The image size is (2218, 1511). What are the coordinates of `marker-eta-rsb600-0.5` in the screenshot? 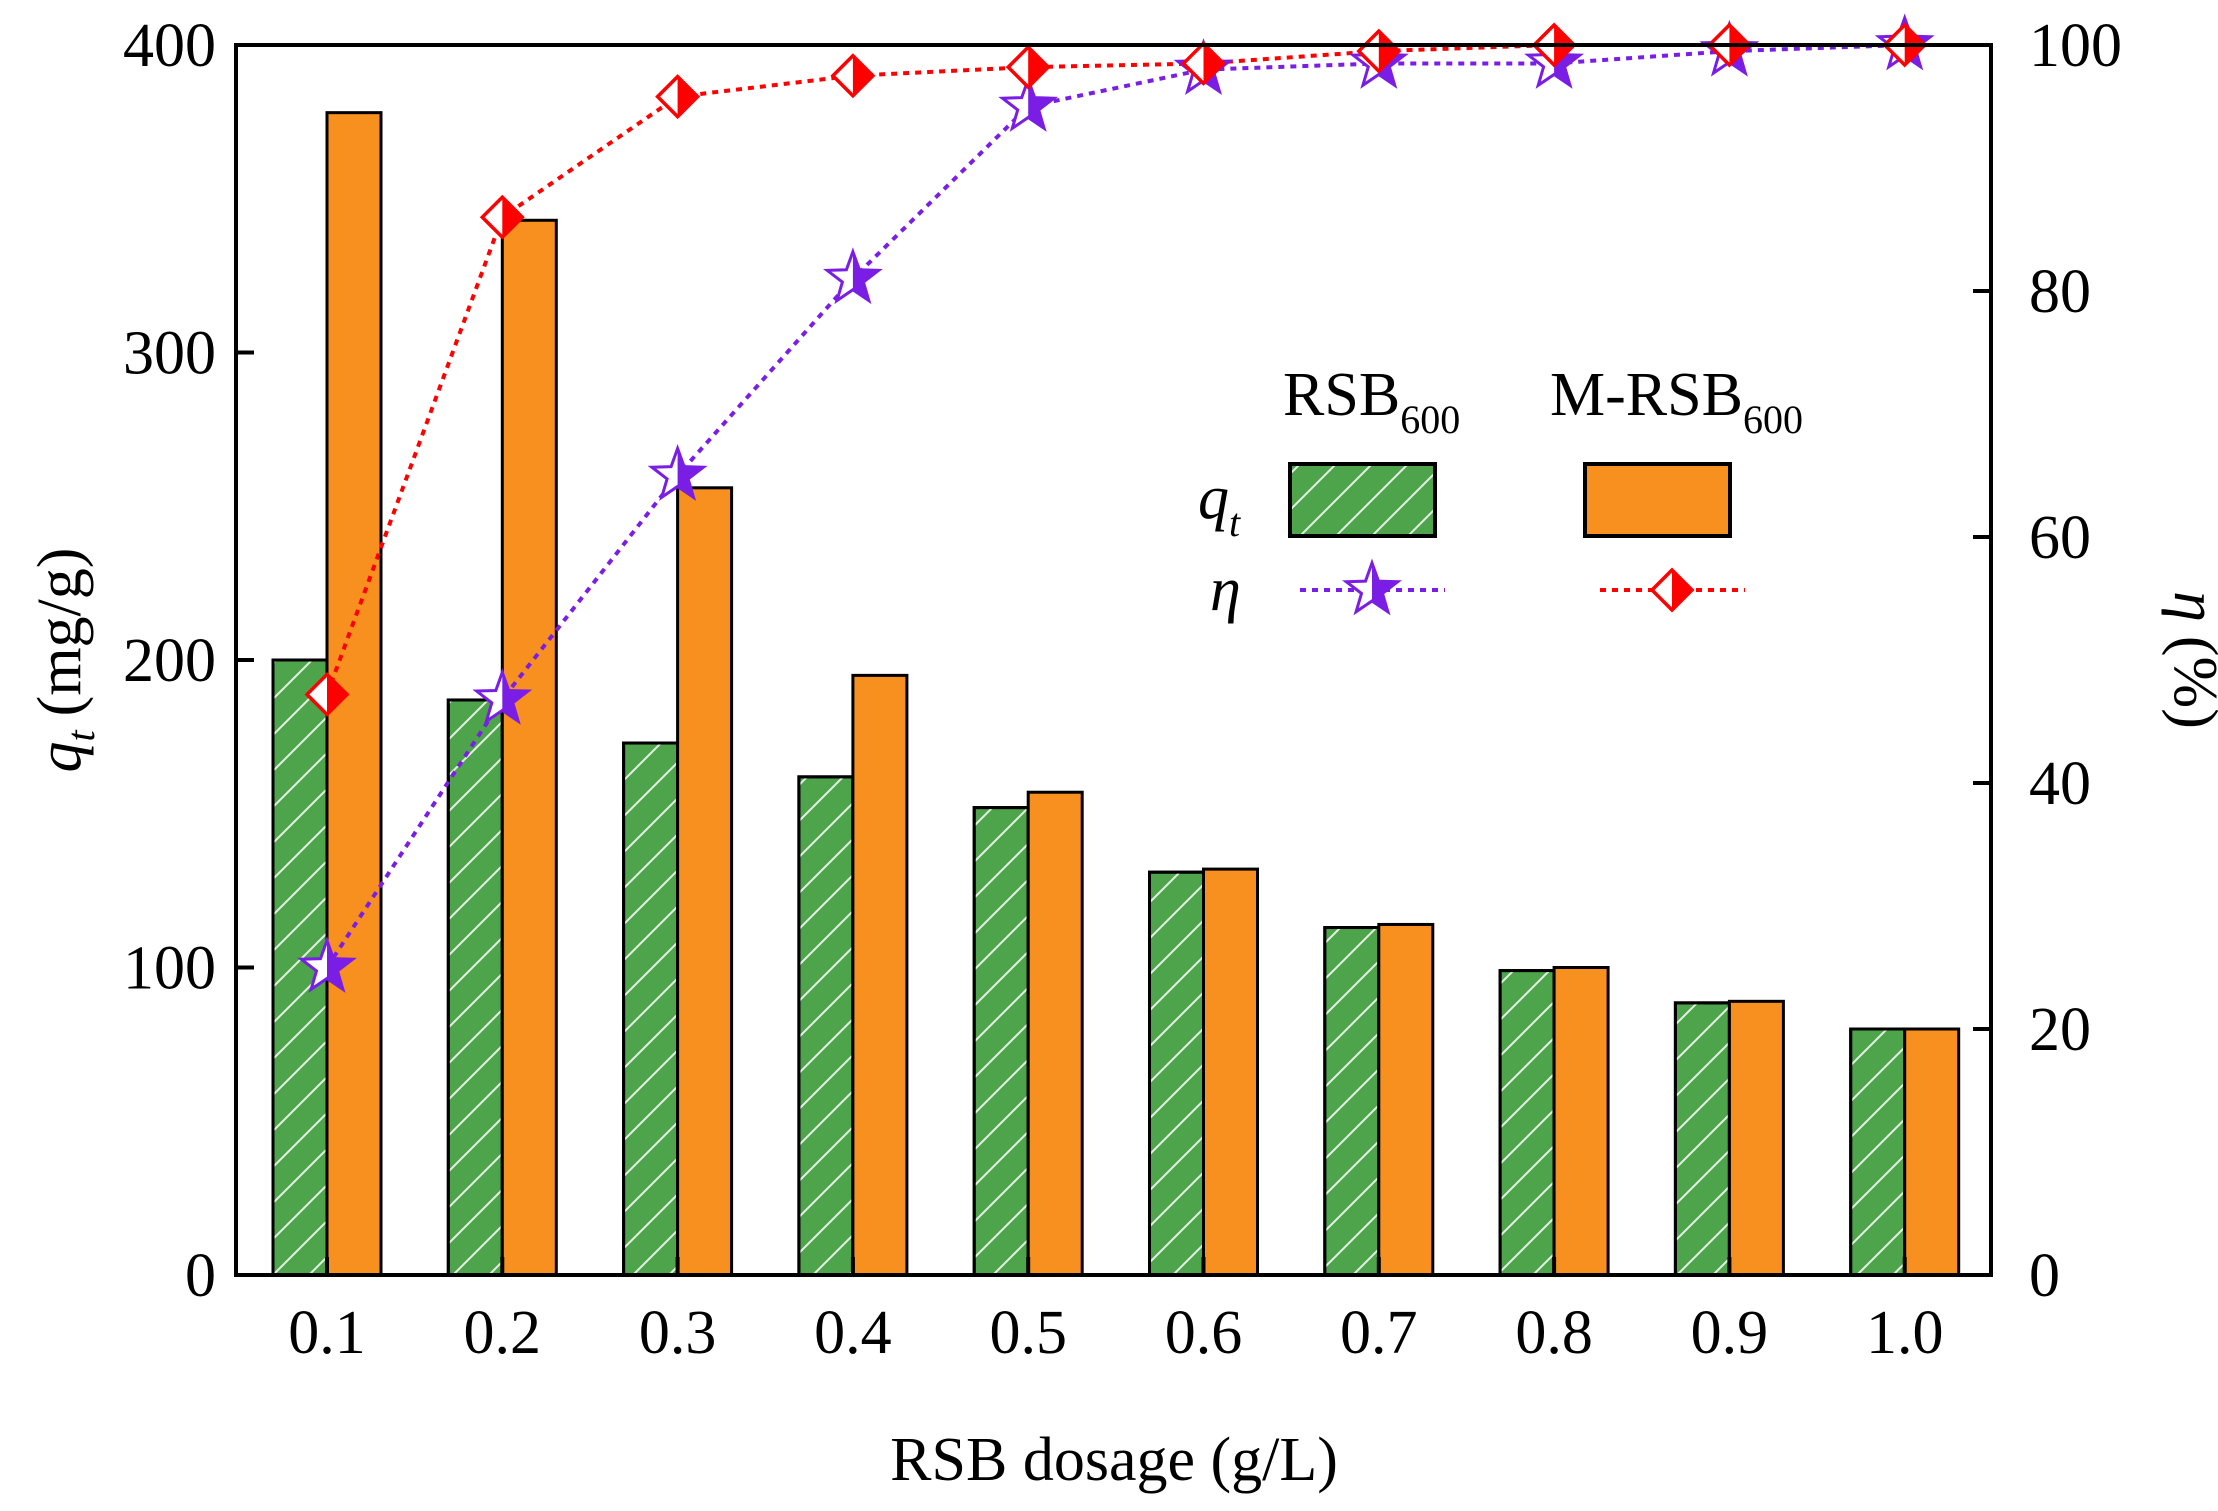 It's located at (1028, 103).